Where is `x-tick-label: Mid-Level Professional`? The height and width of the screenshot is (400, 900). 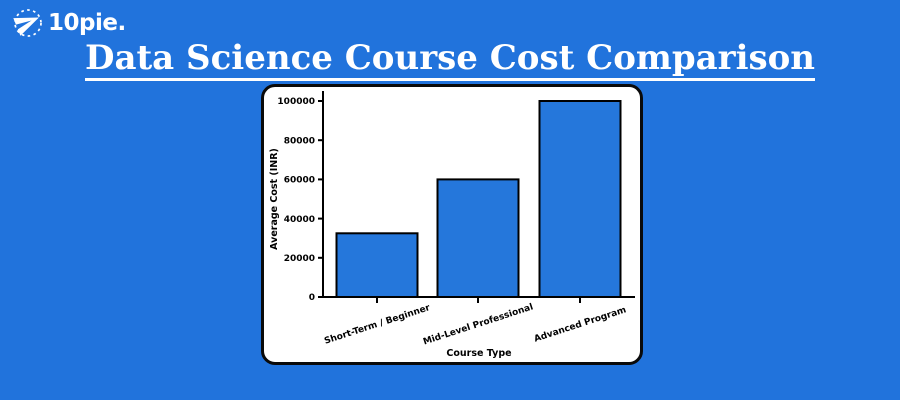 x-tick-label: Mid-Level Professional is located at coordinates (478, 324).